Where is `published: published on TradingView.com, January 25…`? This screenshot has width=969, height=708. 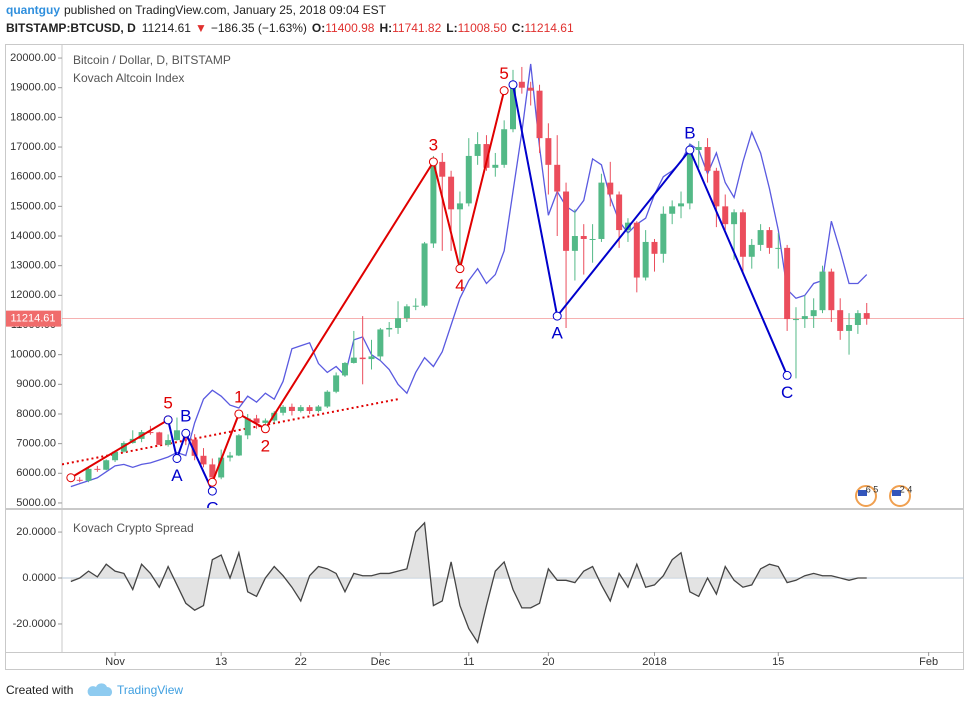 published: published on TradingView.com, January 25… is located at coordinates (225, 10).